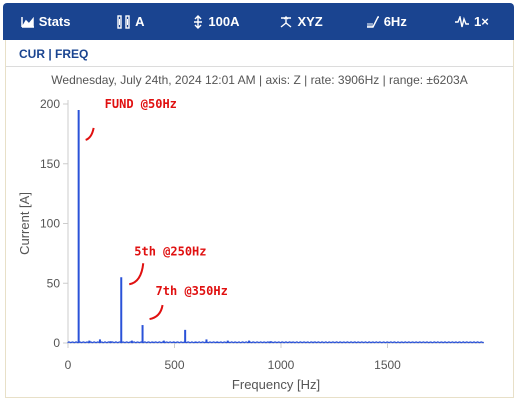 This screenshot has width=517, height=401. I want to click on axes-icon, so click(286, 21).